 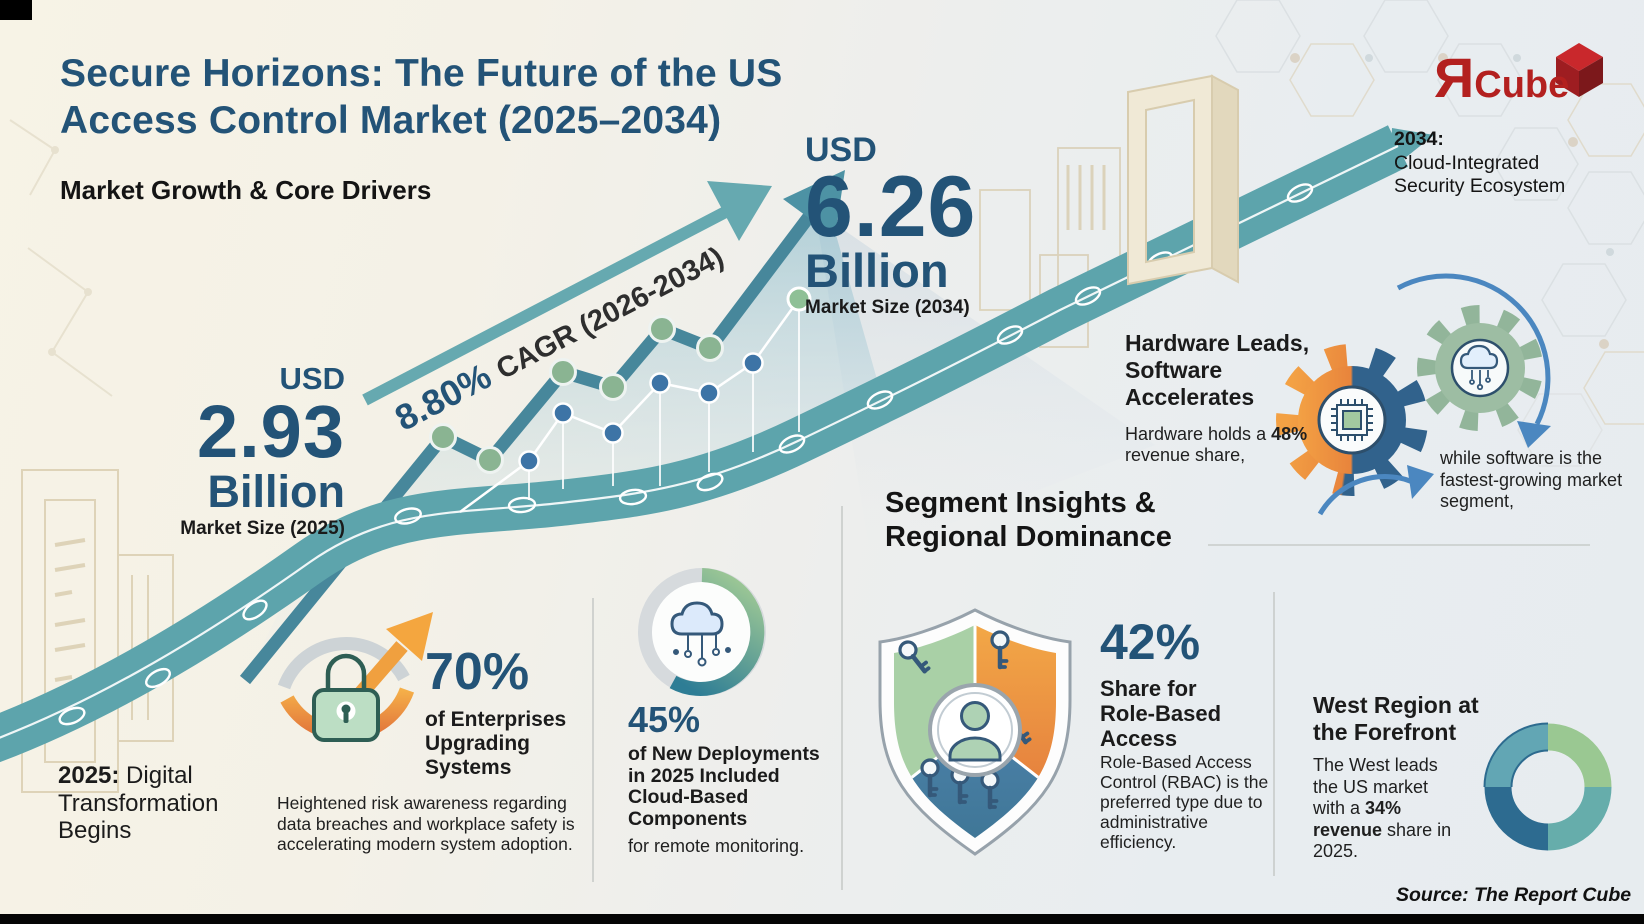 I want to click on brand-logo: Я Cube, so click(x=1501, y=78).